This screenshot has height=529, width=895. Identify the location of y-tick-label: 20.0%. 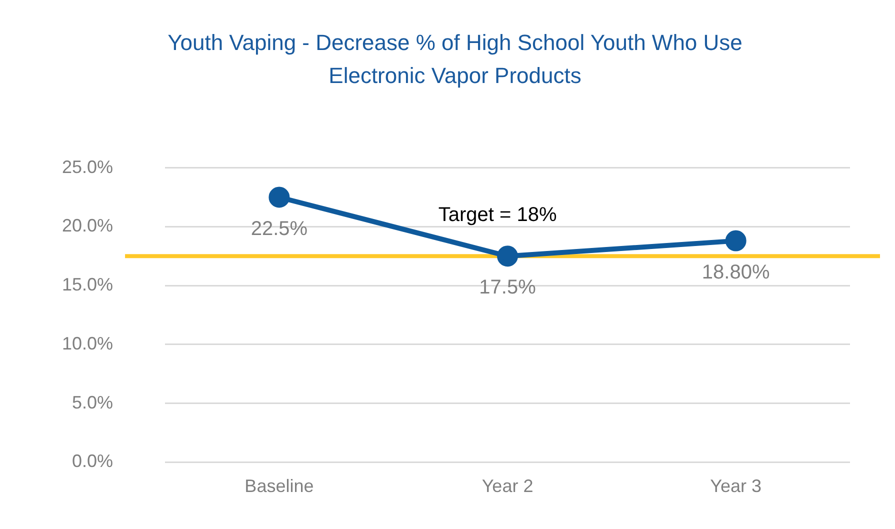
(88, 226).